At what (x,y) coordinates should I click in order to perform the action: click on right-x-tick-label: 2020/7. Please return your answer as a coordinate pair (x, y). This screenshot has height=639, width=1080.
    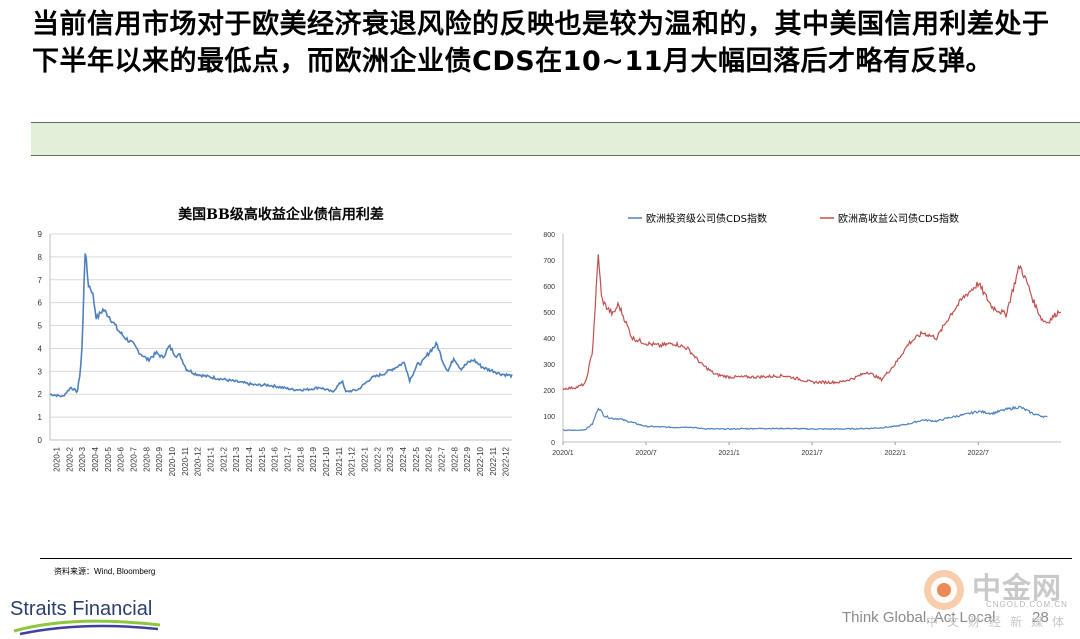
    Looking at the image, I should click on (646, 453).